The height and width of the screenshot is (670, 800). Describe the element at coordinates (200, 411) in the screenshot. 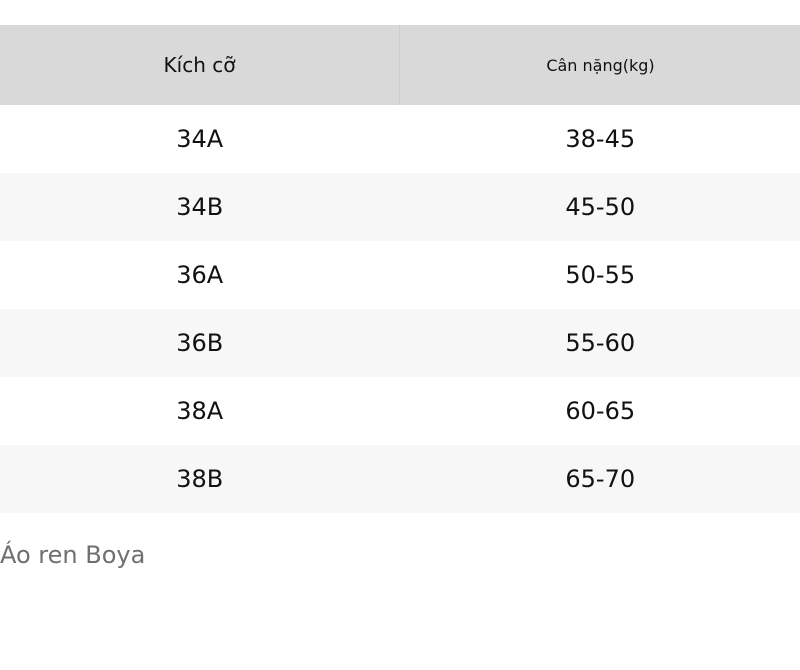

I see `cell-size: 38A` at that location.